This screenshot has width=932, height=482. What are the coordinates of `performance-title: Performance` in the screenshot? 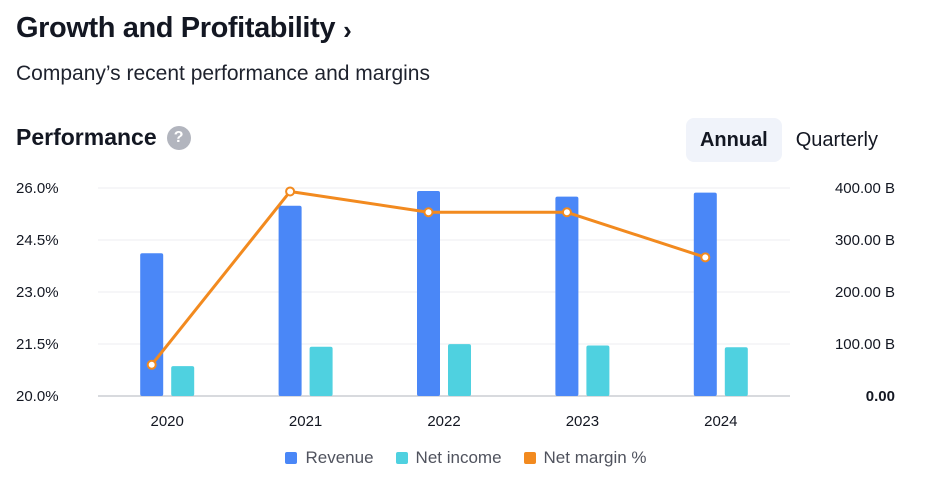 It's located at (86, 137).